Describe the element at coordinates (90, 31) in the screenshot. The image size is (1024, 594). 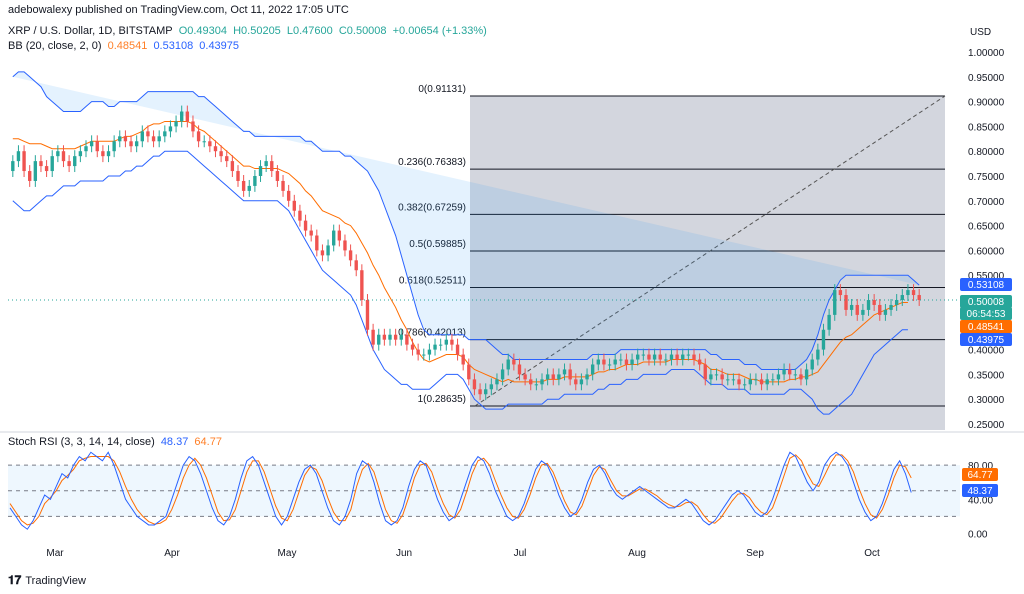
I see `symbol-label: XRP / U.S. Dollar, 1D, BITSTAMP` at that location.